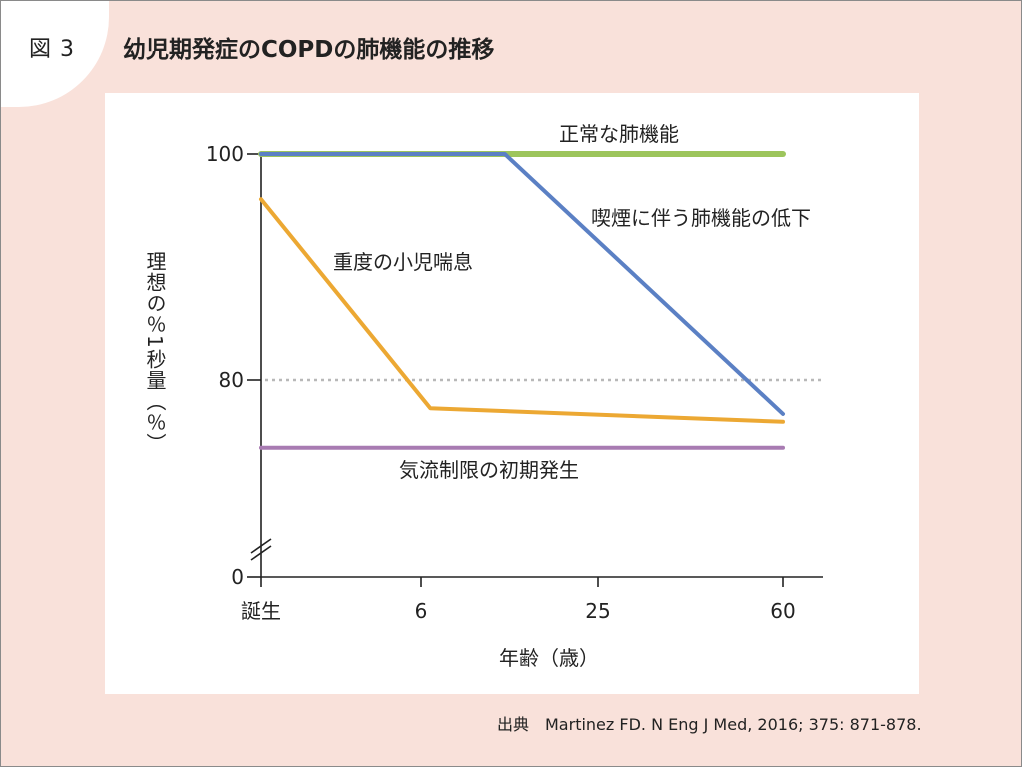 This screenshot has height=767, width=1022. What do you see at coordinates (237, 577) in the screenshot?
I see `y-tick-label: 0` at bounding box center [237, 577].